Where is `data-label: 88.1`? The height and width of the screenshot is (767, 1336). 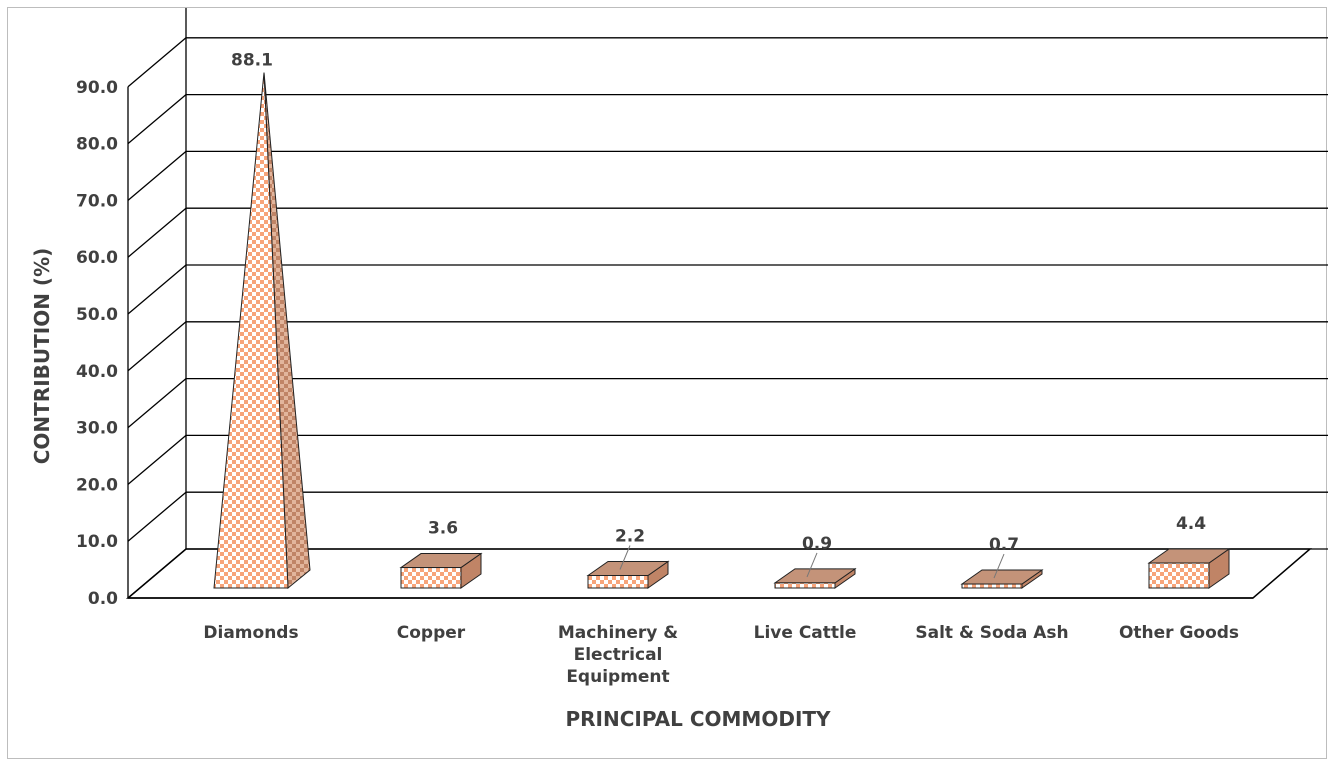 data-label: 88.1 is located at coordinates (252, 61).